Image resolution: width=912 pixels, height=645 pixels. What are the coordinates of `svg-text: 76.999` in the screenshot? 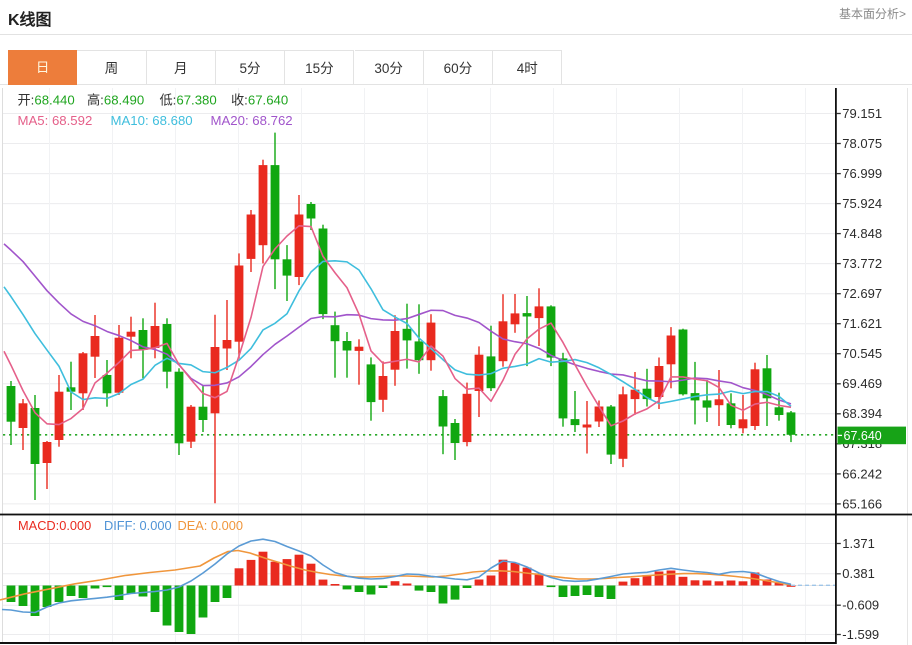 It's located at (862, 173).